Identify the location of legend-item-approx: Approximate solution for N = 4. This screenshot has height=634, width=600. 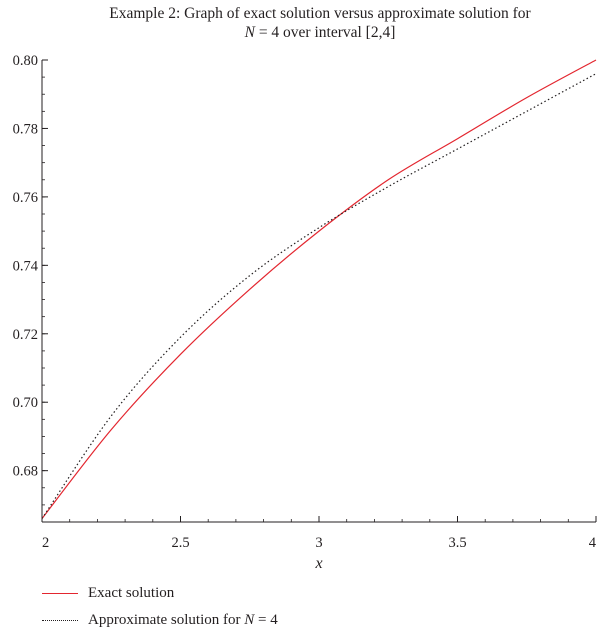
(160, 620).